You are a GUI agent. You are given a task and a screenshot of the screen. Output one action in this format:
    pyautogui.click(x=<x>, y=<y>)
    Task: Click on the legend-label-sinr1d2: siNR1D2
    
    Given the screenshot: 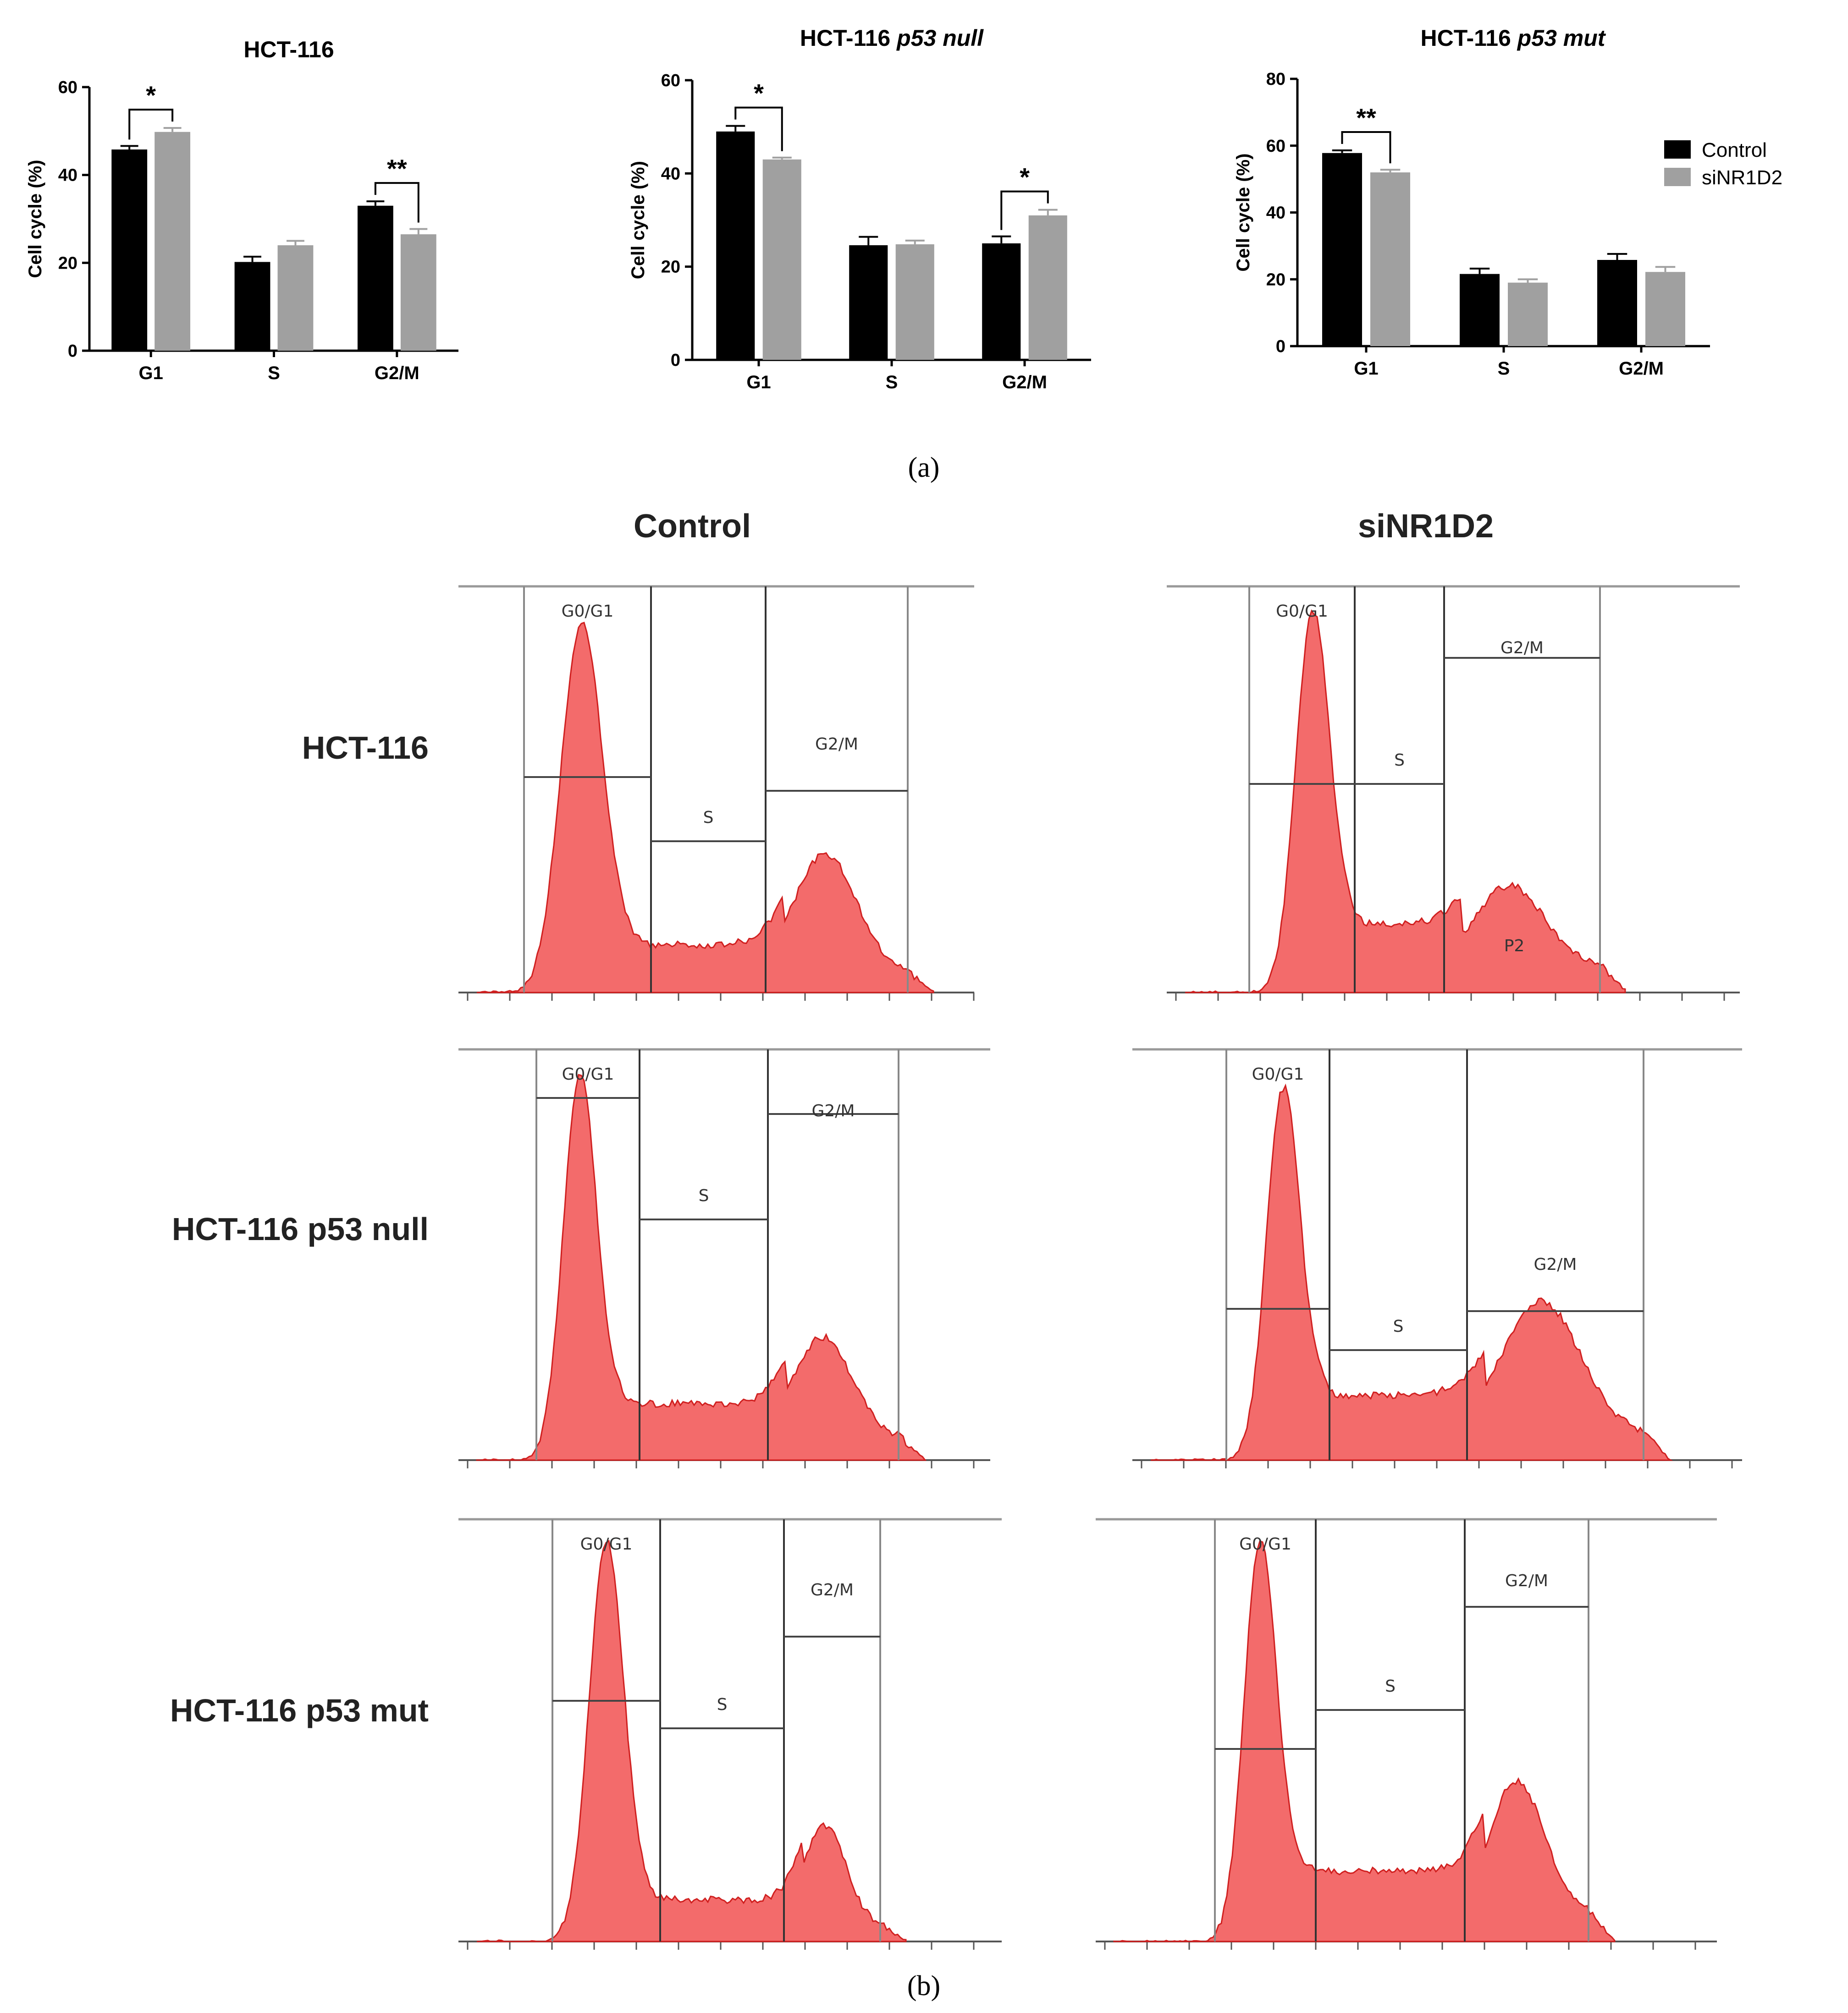 What is the action you would take?
    pyautogui.click(x=1742, y=177)
    